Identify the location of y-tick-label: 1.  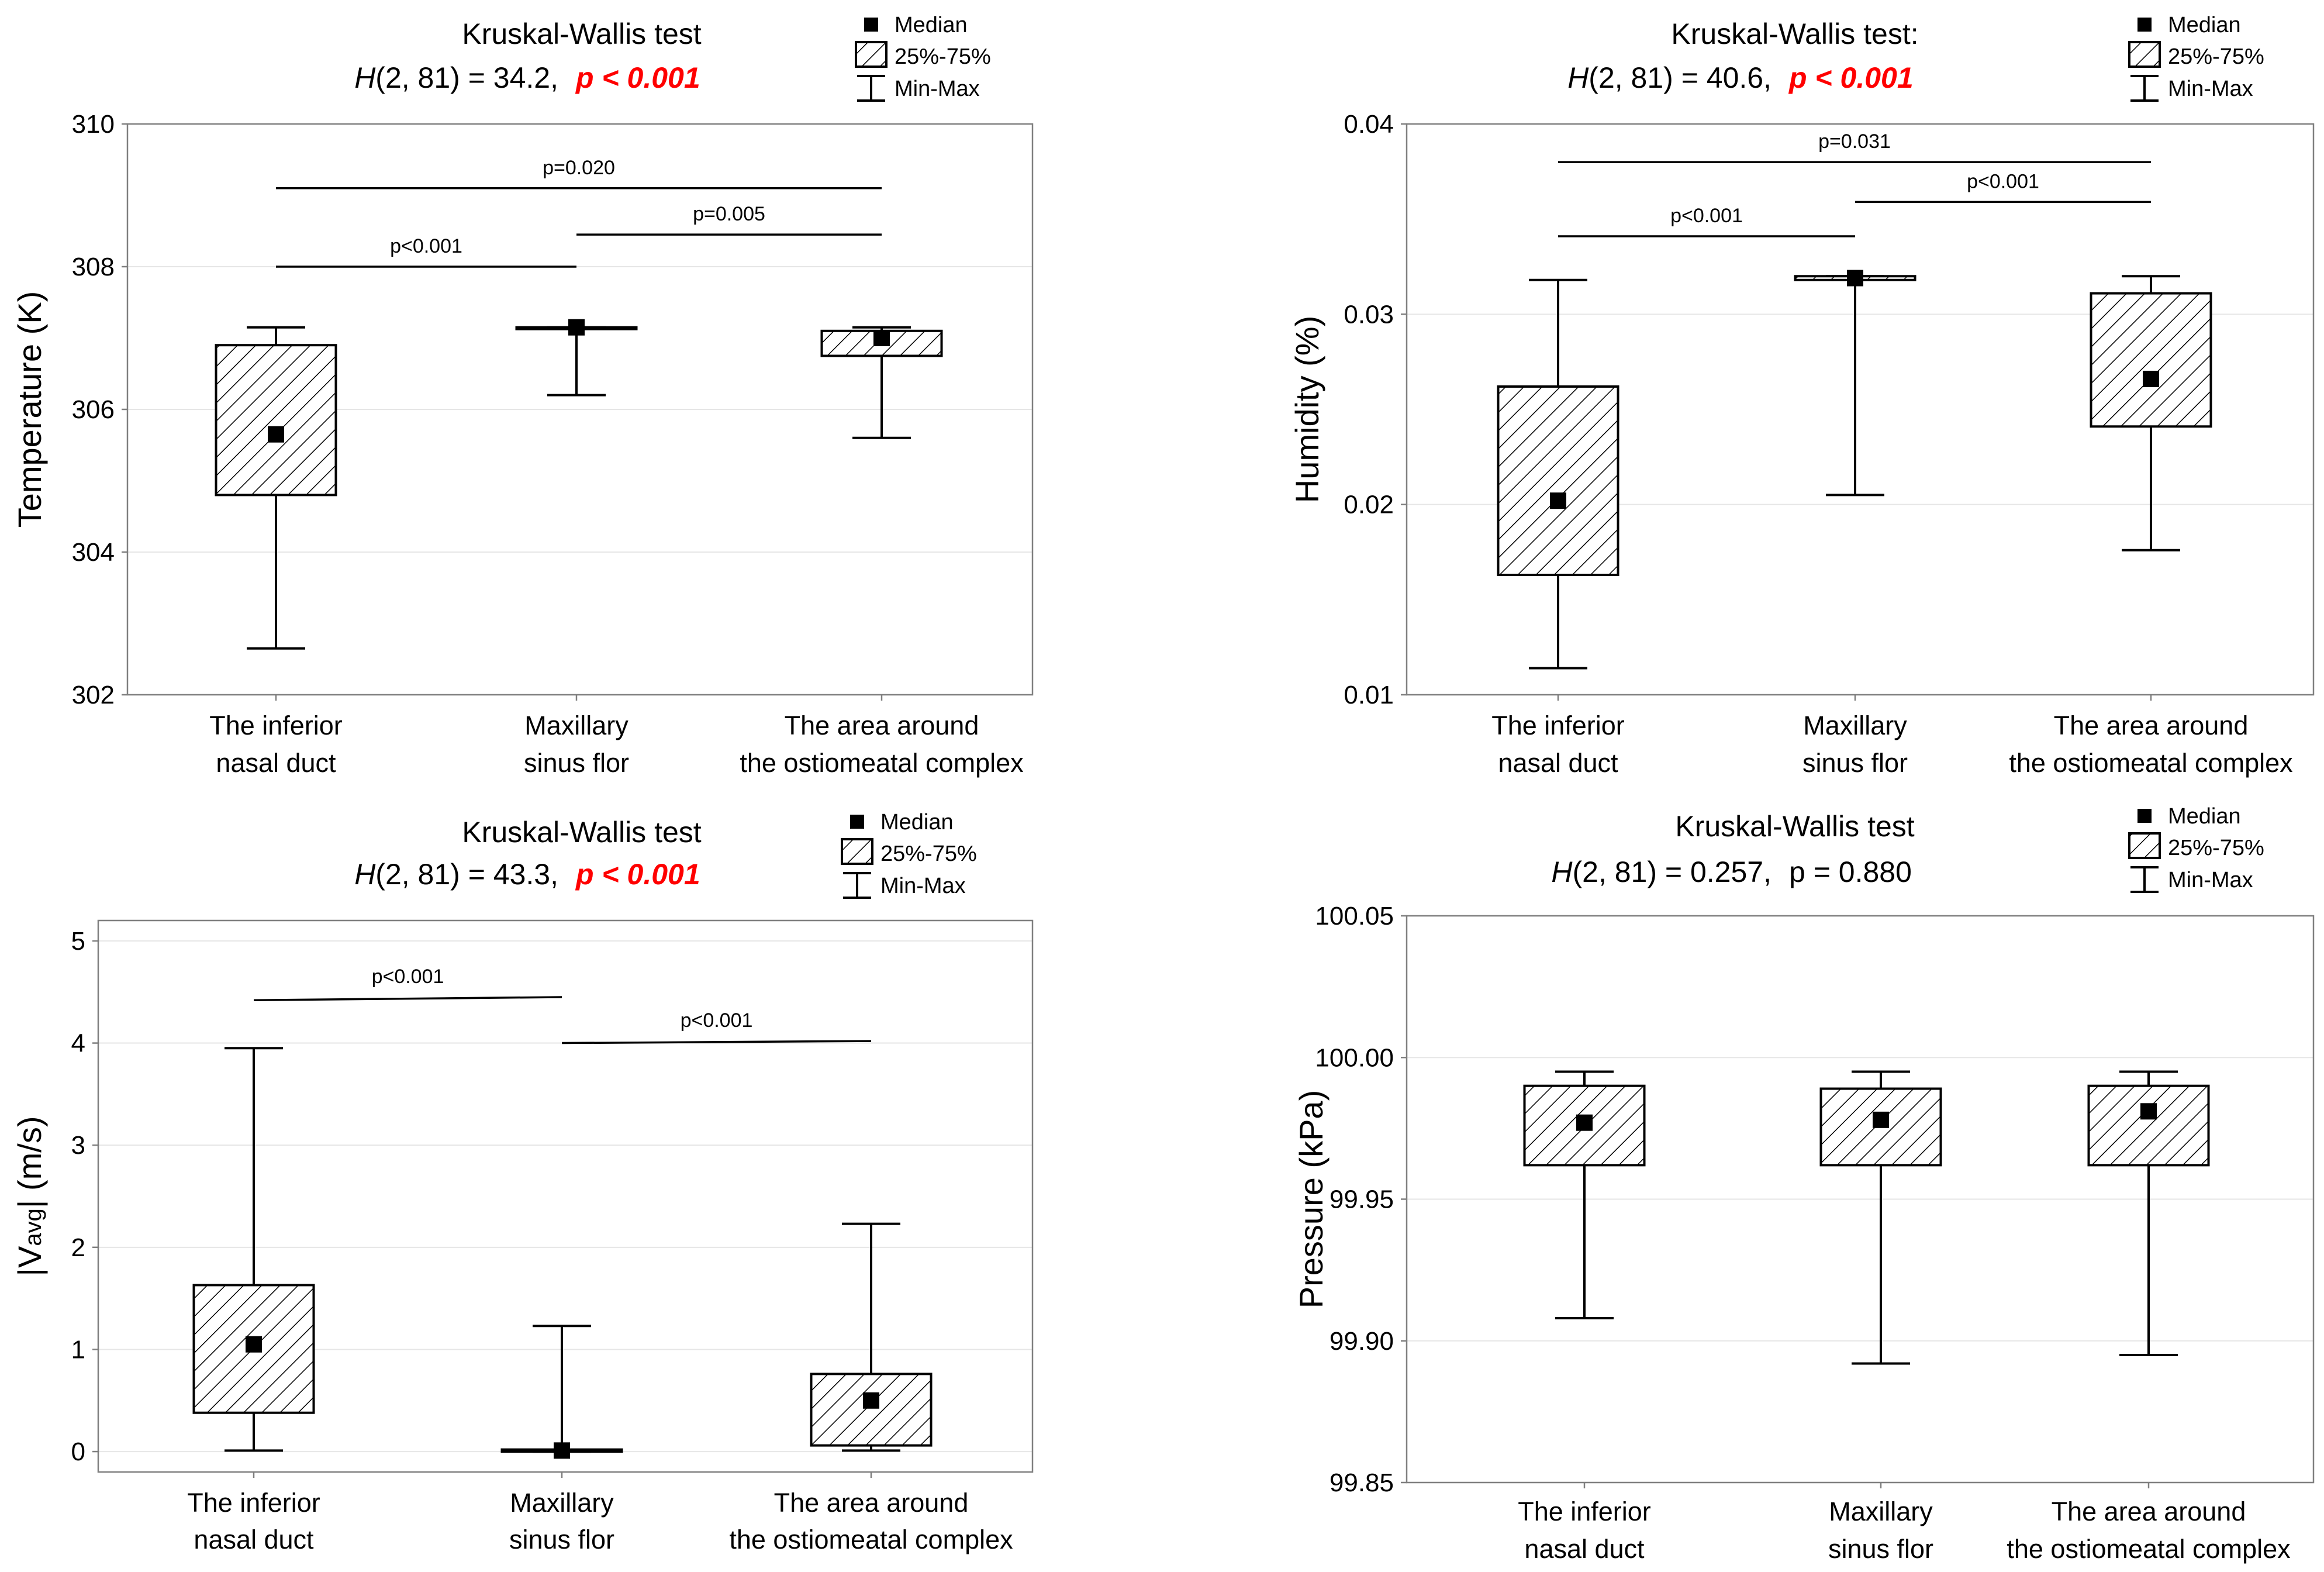
(78, 1349).